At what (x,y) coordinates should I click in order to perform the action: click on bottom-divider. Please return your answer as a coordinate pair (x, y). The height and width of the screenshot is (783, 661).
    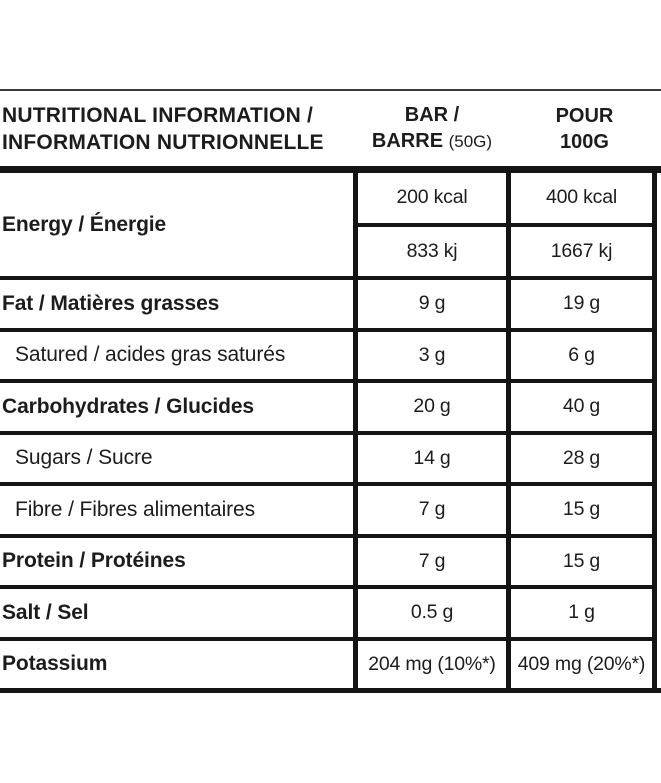
    Looking at the image, I should click on (330, 690).